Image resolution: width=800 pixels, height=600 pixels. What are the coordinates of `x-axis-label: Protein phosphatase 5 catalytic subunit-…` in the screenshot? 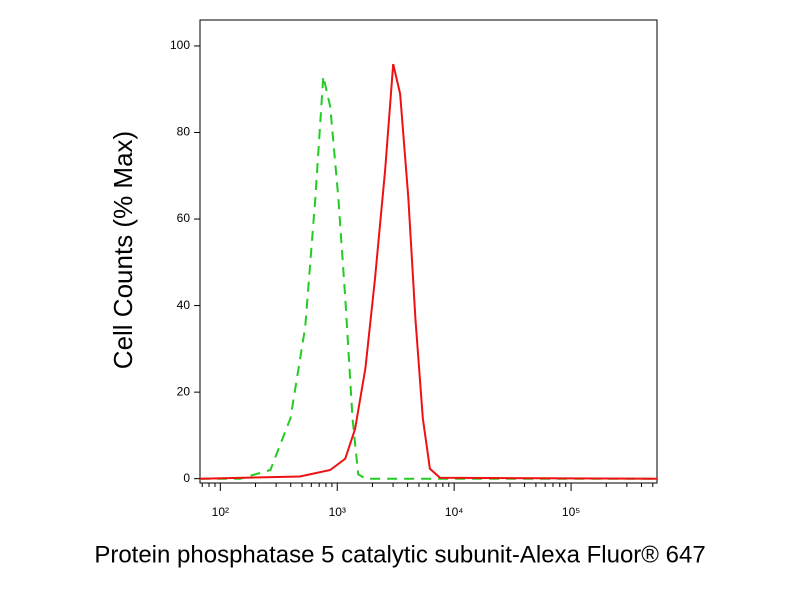 It's located at (399, 554).